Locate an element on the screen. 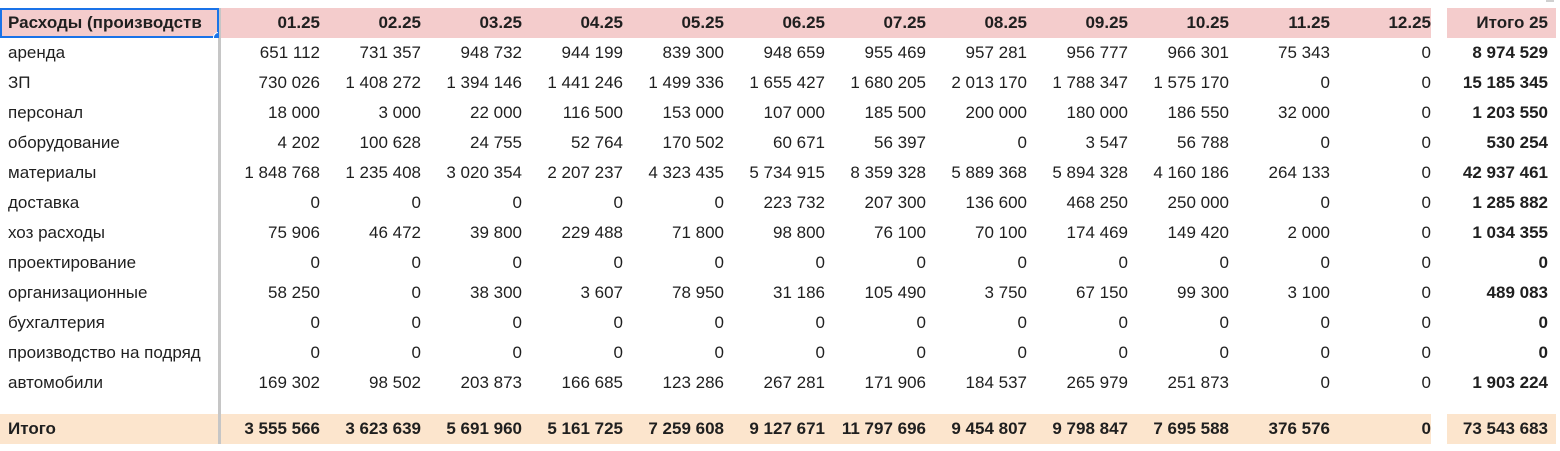  value-cell: 207 300 is located at coordinates (895, 202).